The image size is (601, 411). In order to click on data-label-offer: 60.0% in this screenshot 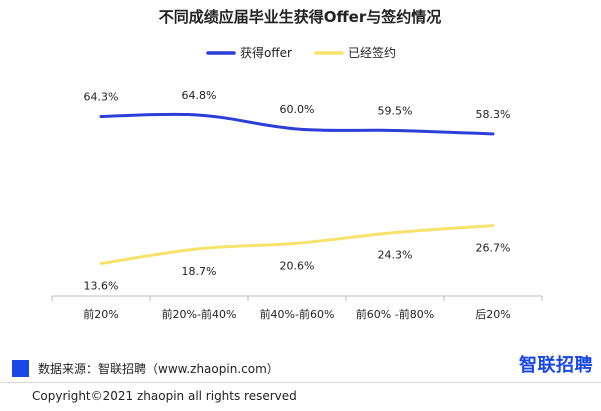, I will do `click(297, 109)`.